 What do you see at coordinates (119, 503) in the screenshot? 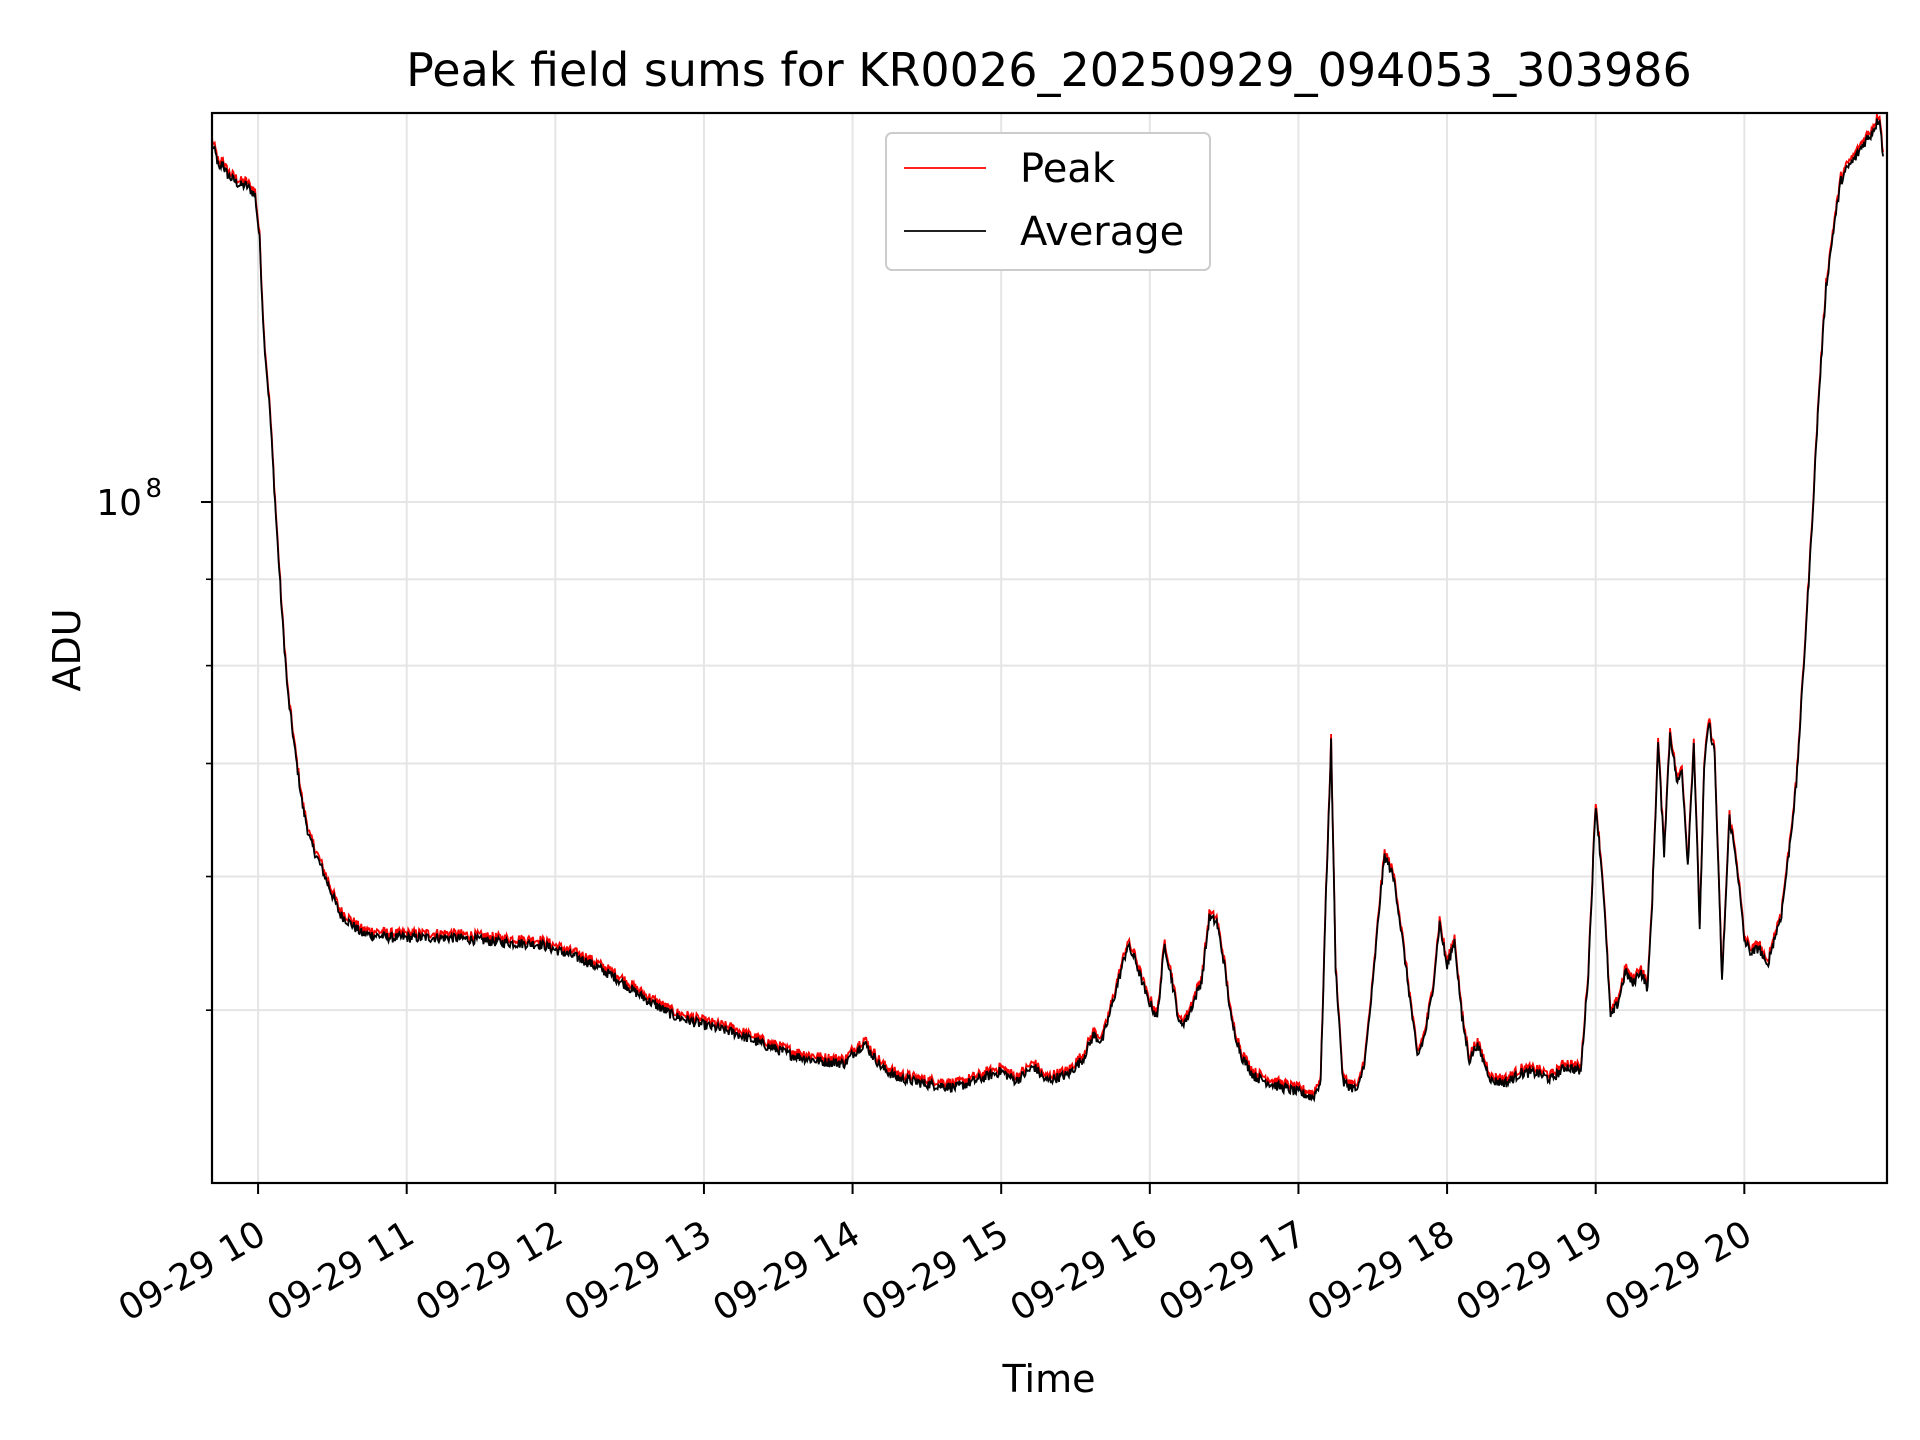
I see `y-tick-label: 10` at bounding box center [119, 503].